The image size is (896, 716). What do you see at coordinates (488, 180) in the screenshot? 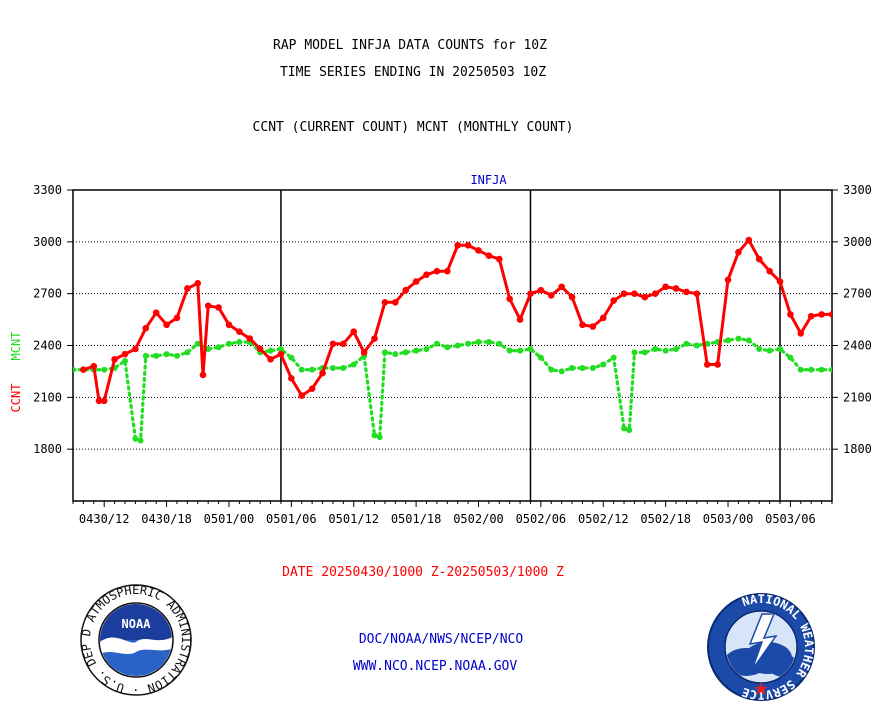
I see `panel-label: INFJA` at bounding box center [488, 180].